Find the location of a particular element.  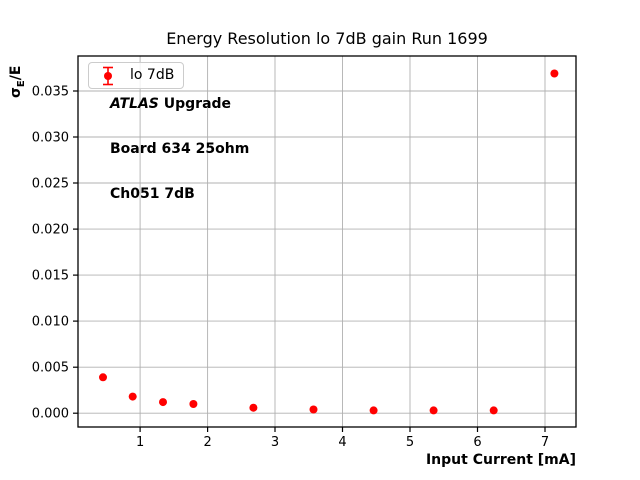

svg-text: 0.010 is located at coordinates (50, 322).